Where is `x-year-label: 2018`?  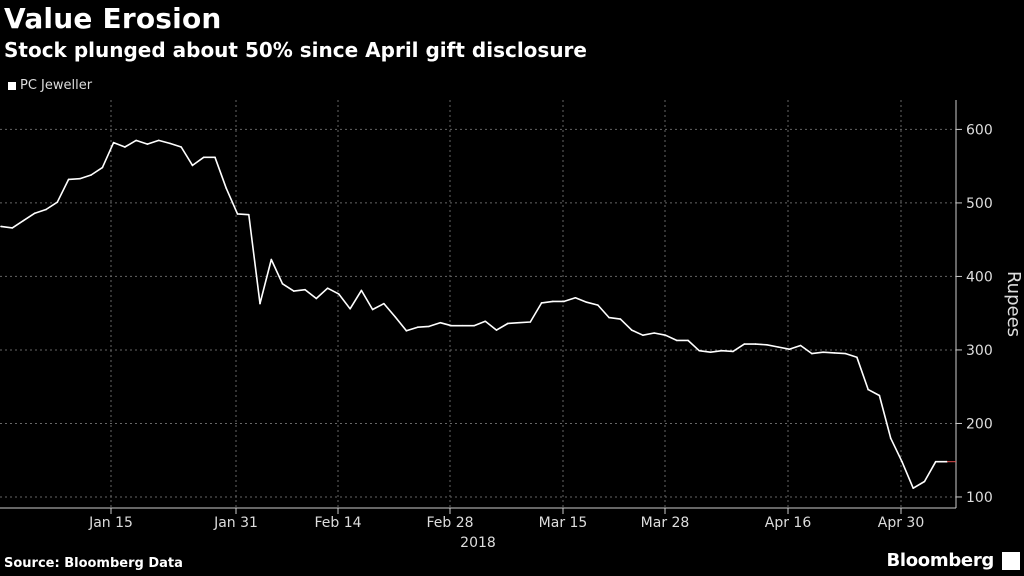
x-year-label: 2018 is located at coordinates (478, 543).